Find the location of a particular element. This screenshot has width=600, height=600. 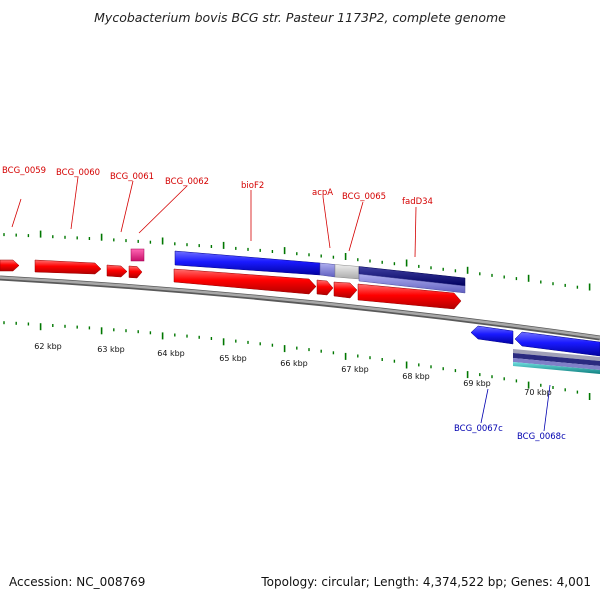

outer-tick-track is located at coordinates (297, 260).